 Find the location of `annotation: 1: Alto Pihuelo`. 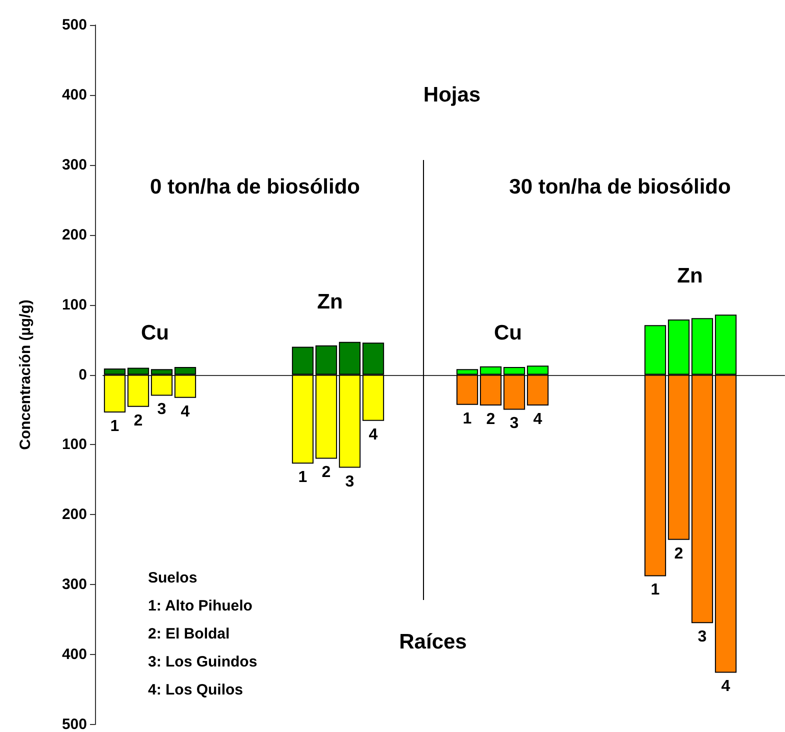

annotation: 1: Alto Pihuelo is located at coordinates (200, 606).